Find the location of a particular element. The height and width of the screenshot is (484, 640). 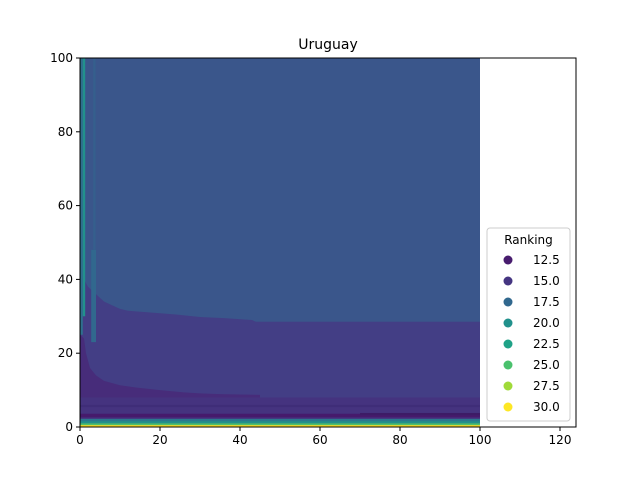

legend-title: Ranking is located at coordinates (528, 240).